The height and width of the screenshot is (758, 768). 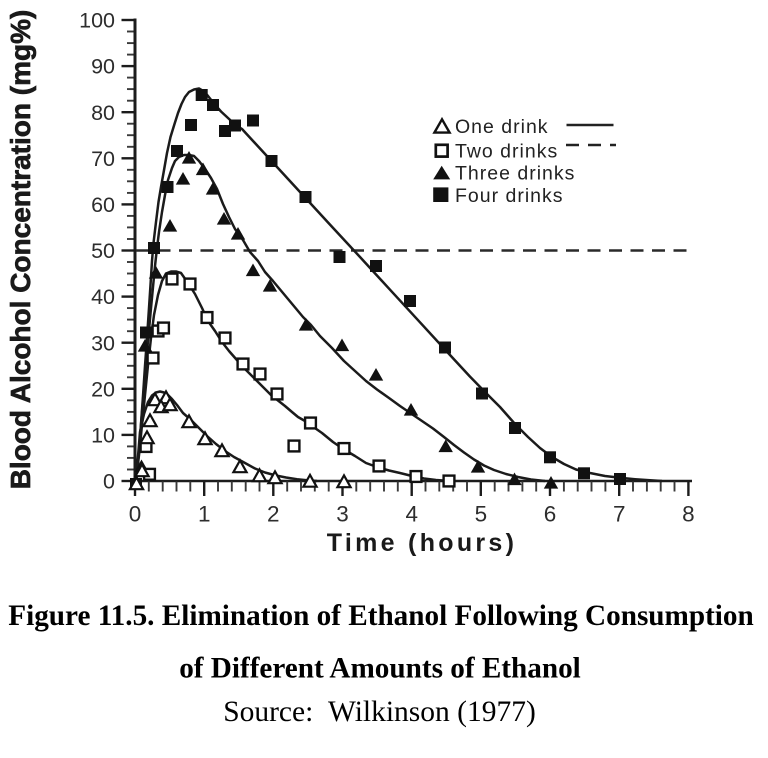 I want to click on svg-text: 3, so click(x=342, y=514).